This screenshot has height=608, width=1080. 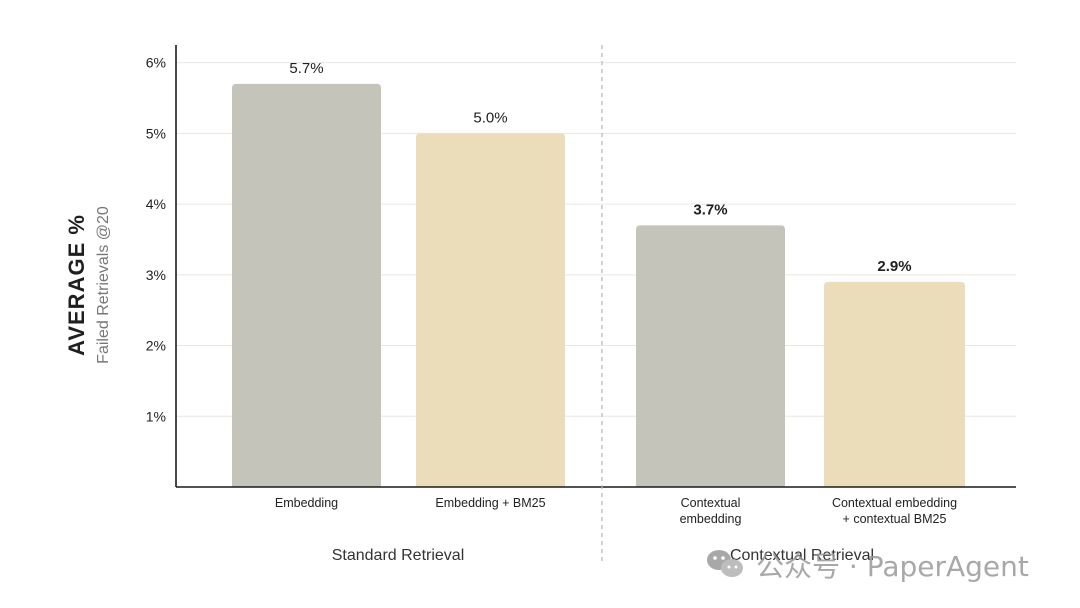 I want to click on group-label: Standard Retrieval, so click(x=398, y=555).